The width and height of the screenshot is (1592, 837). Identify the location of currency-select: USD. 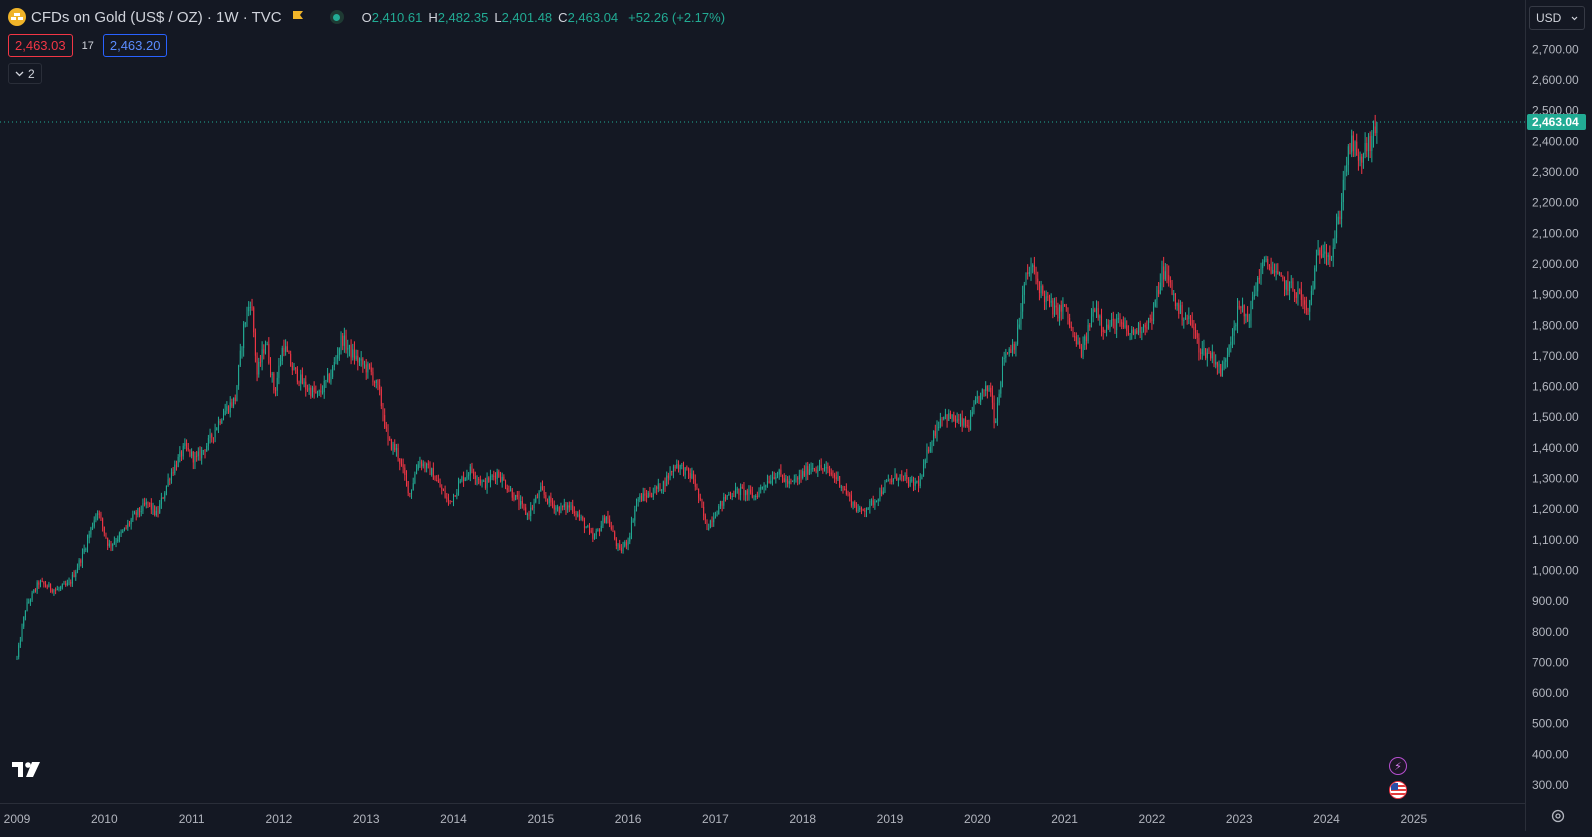
(1557, 18).